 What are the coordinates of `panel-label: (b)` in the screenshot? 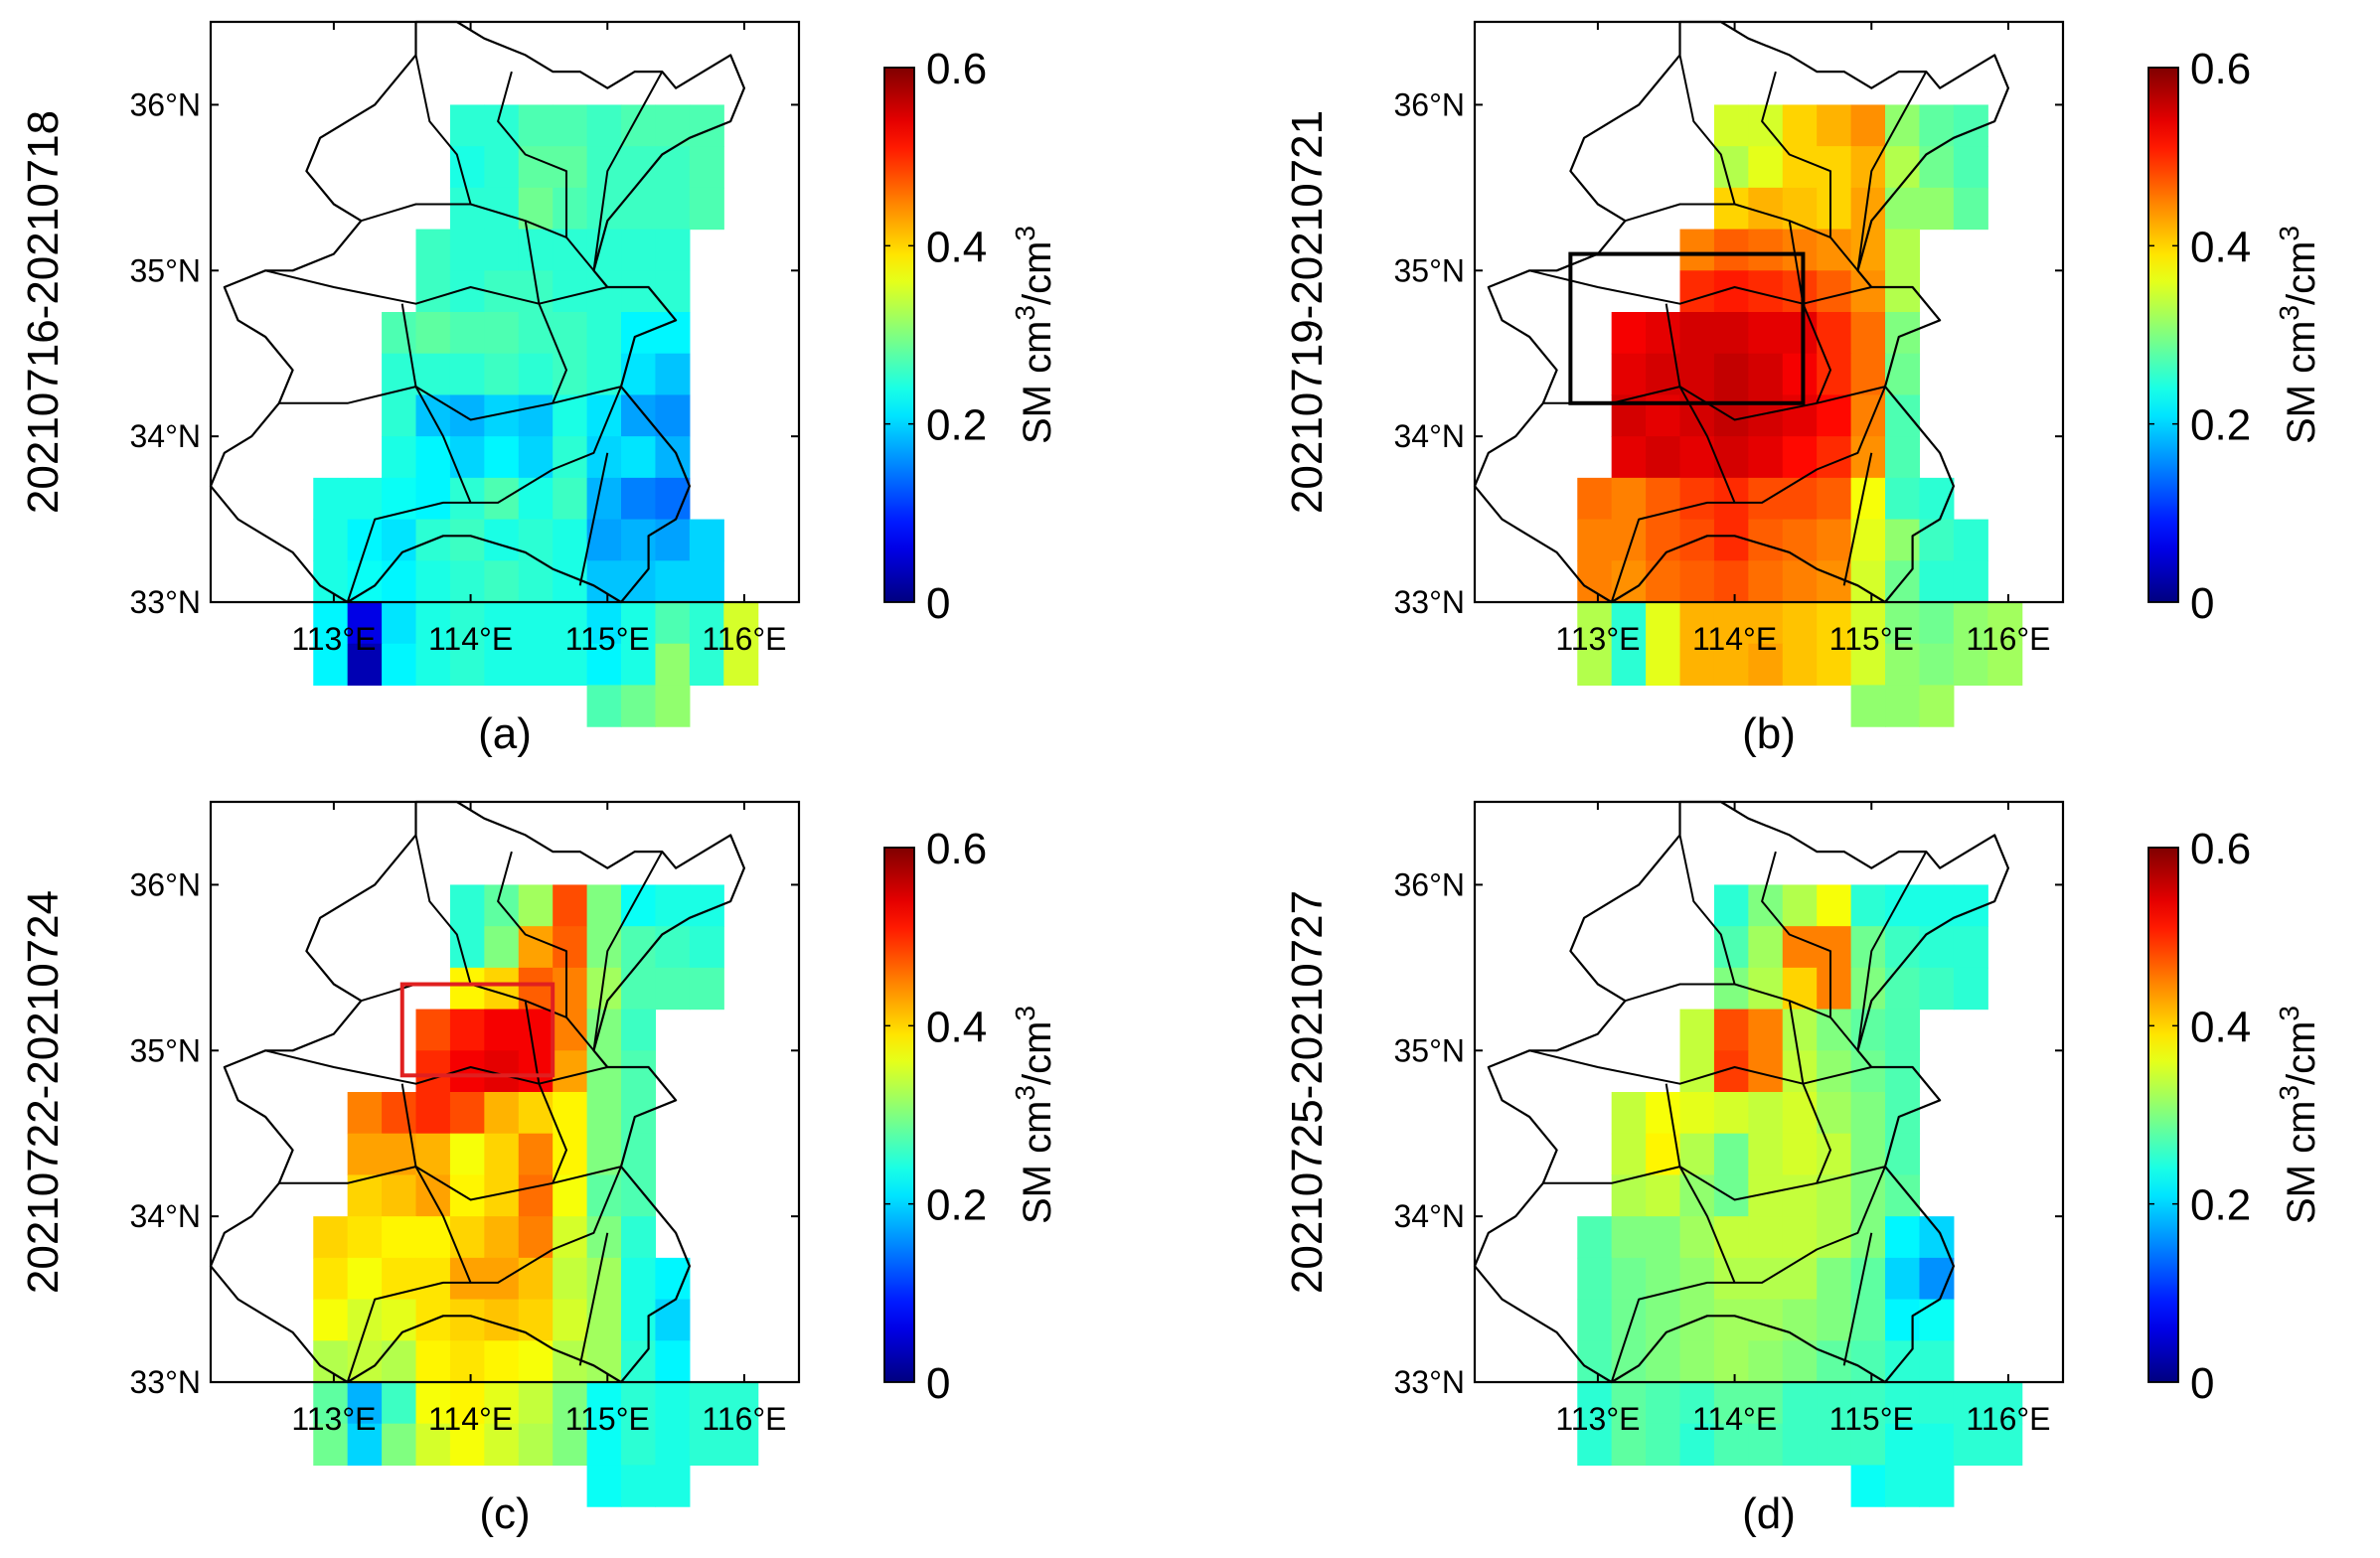 It's located at (1769, 733).